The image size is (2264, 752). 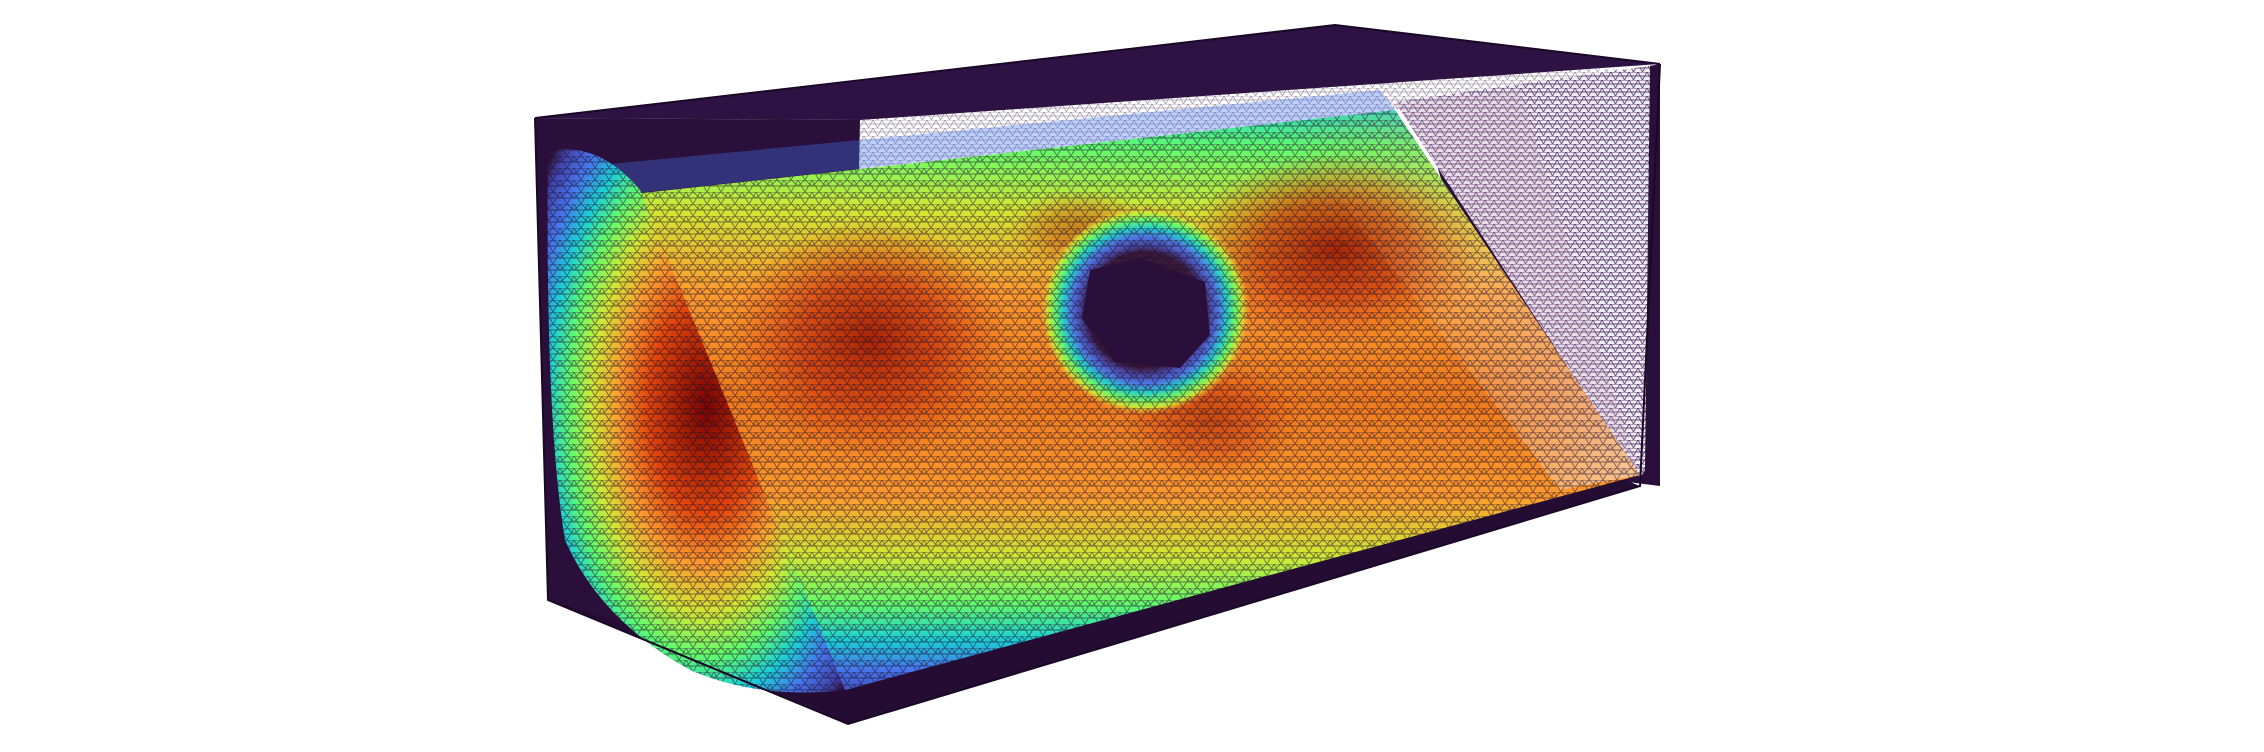 What do you see at coordinates (1522, 272) in the screenshot?
I see `right-wedge` at bounding box center [1522, 272].